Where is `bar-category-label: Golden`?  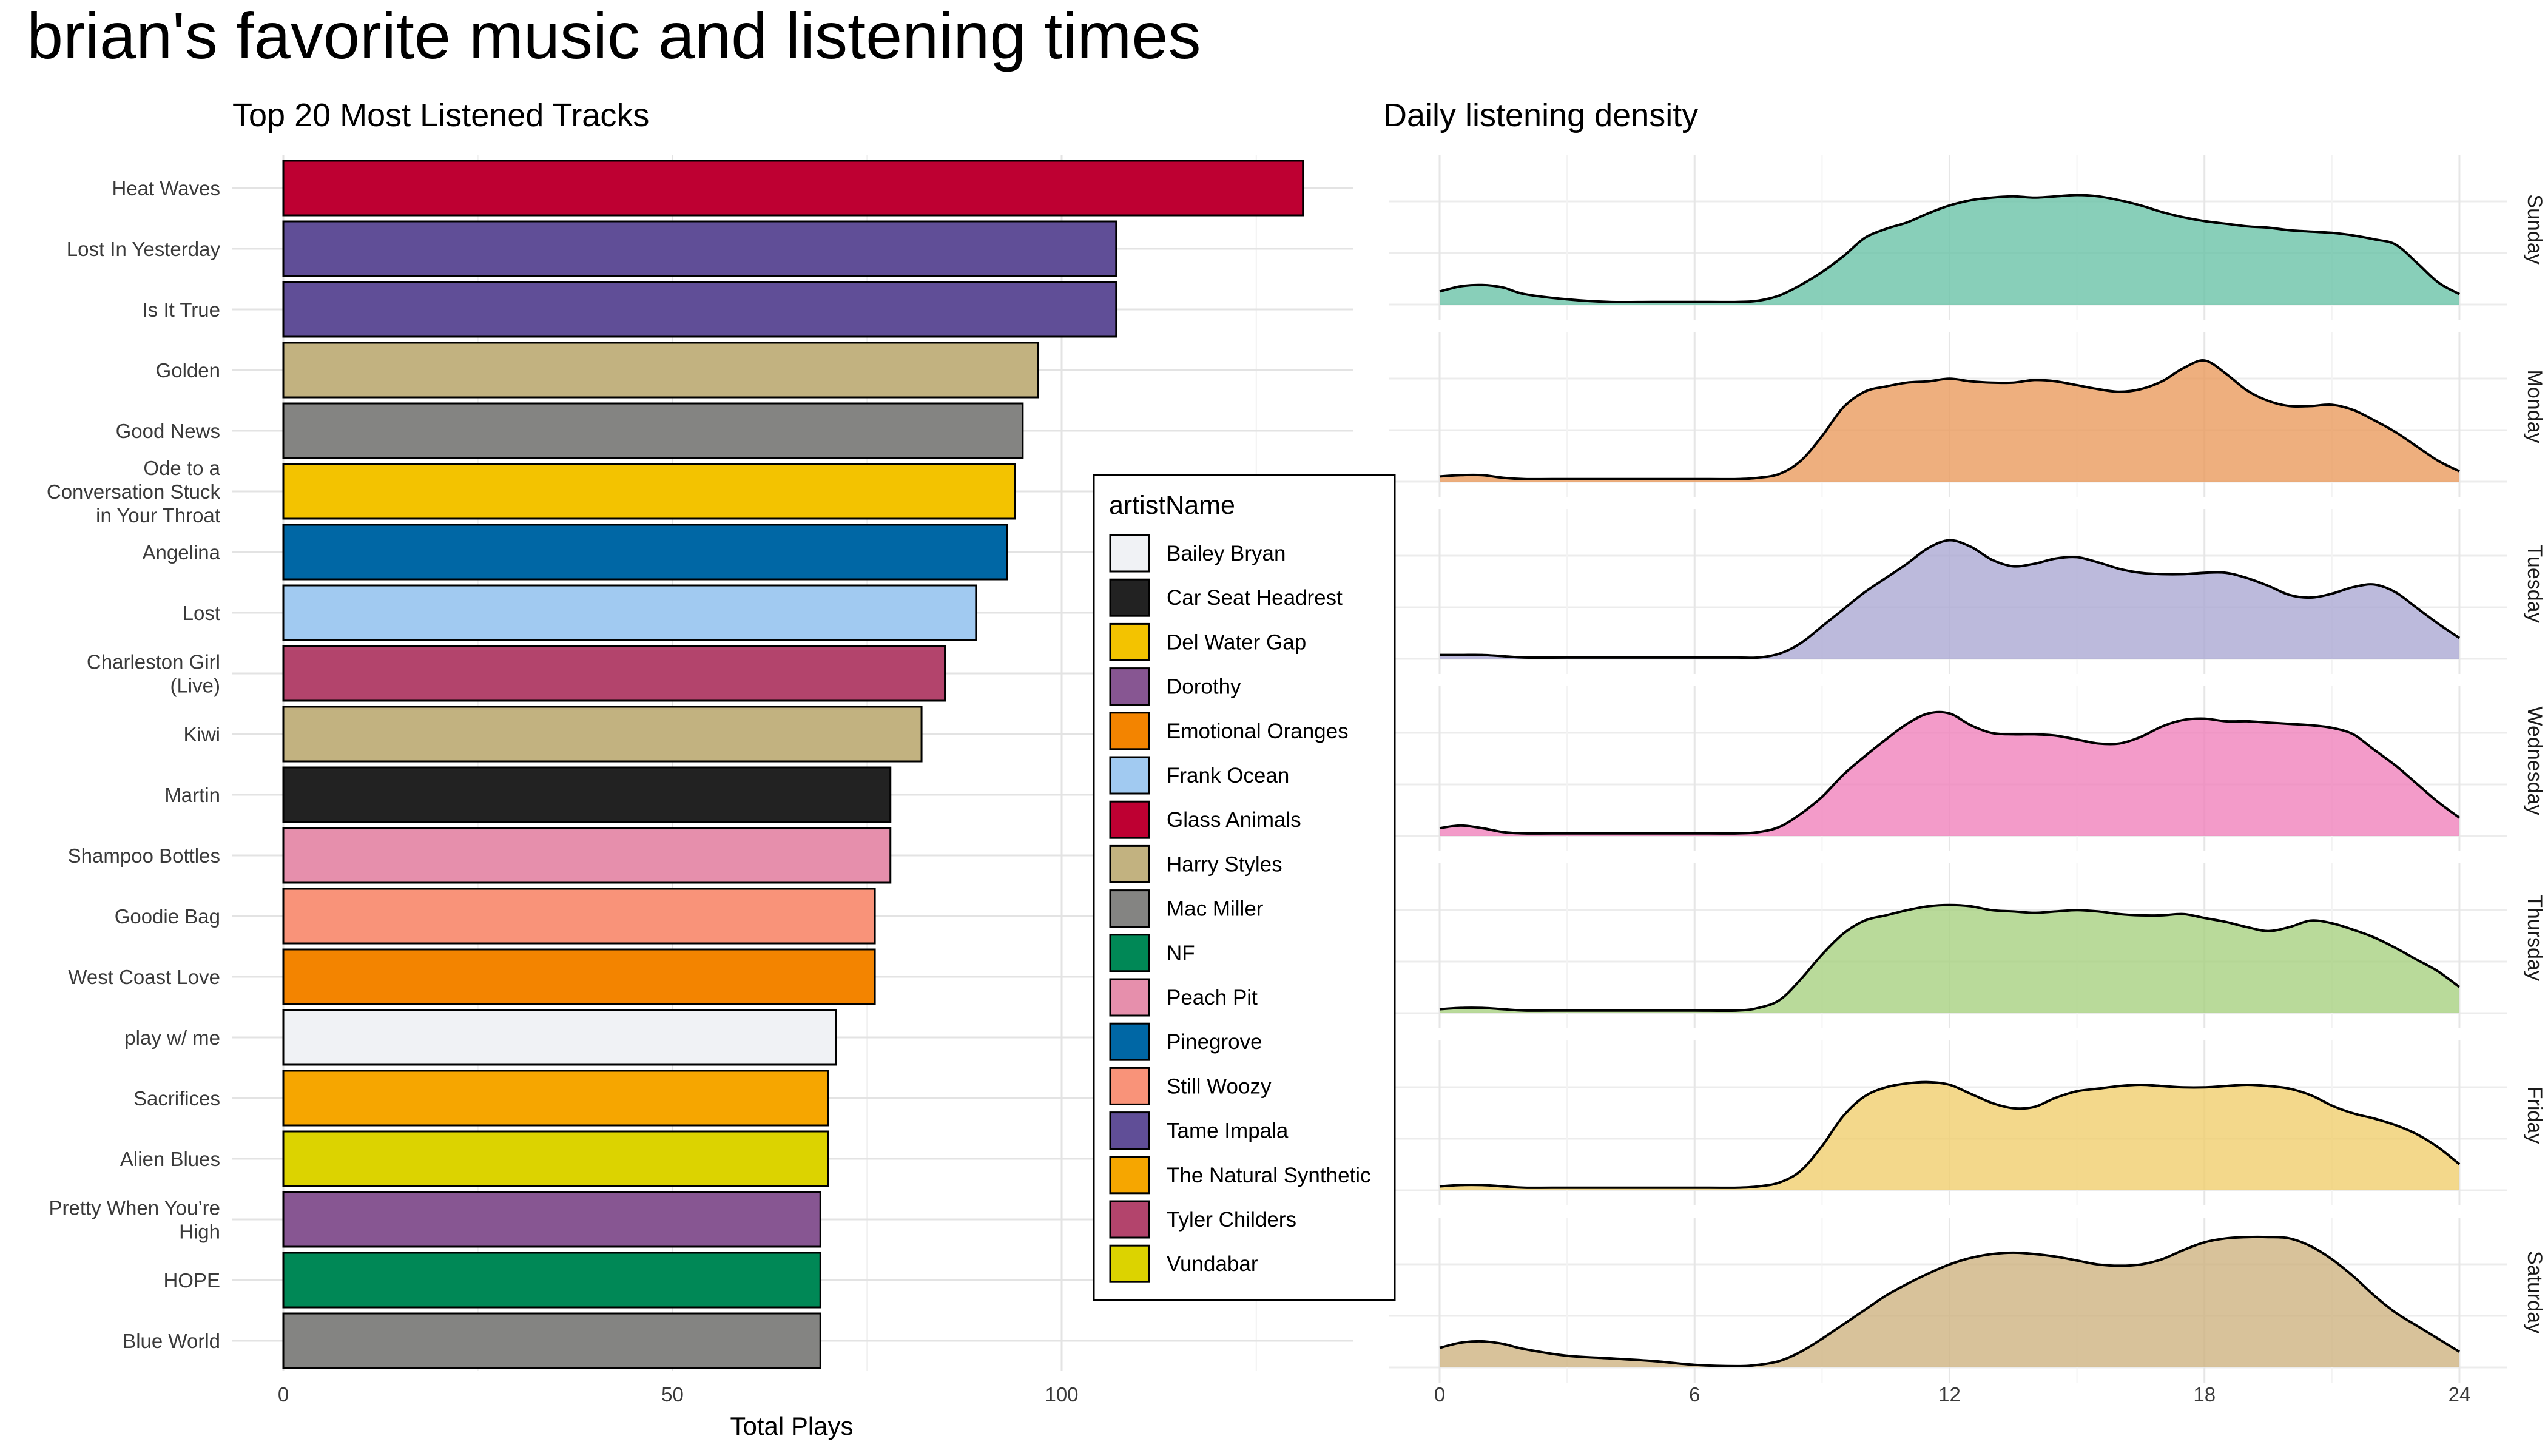
bar-category-label: Golden is located at coordinates (188, 370).